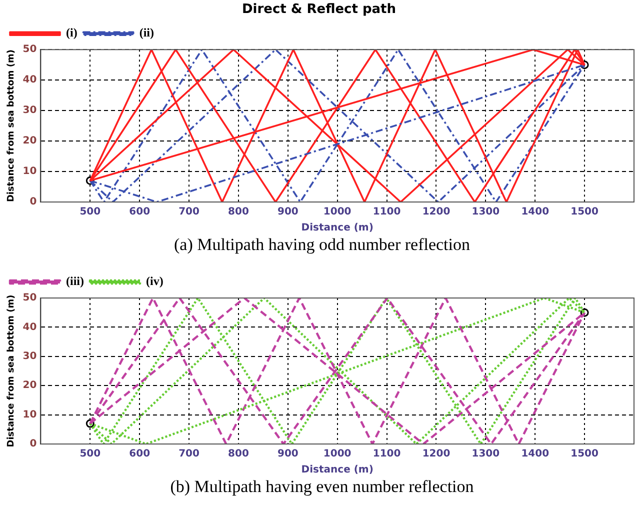 The image size is (644, 508). Describe the element at coordinates (319, 10) in the screenshot. I see `chart-title: Direct & Reflect path` at that location.